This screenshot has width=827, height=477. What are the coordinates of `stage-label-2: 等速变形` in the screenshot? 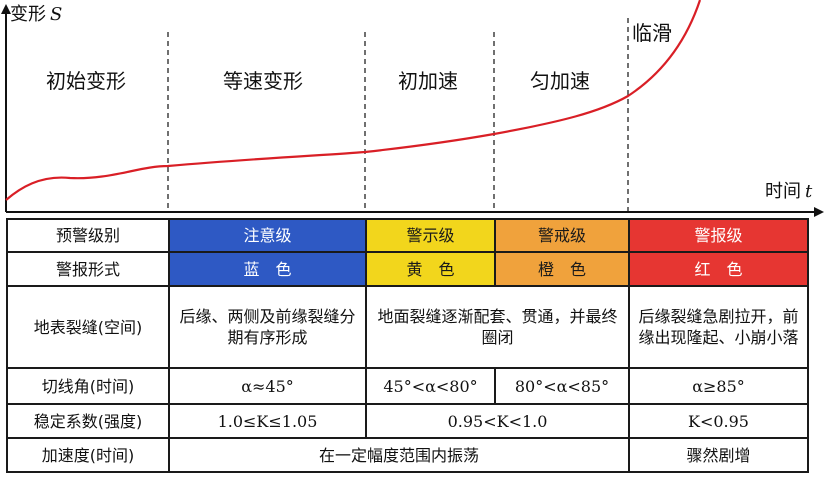 It's located at (263, 81).